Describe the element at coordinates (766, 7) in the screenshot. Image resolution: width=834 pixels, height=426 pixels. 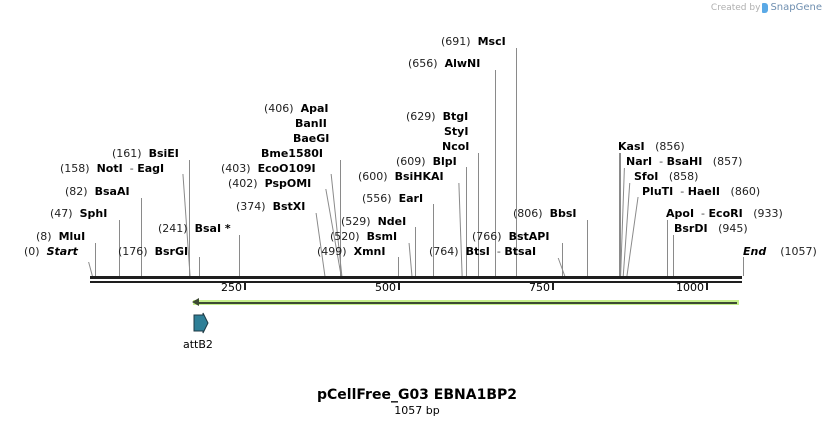
I see `snapgene-credit: Created by SnapGene` at that location.